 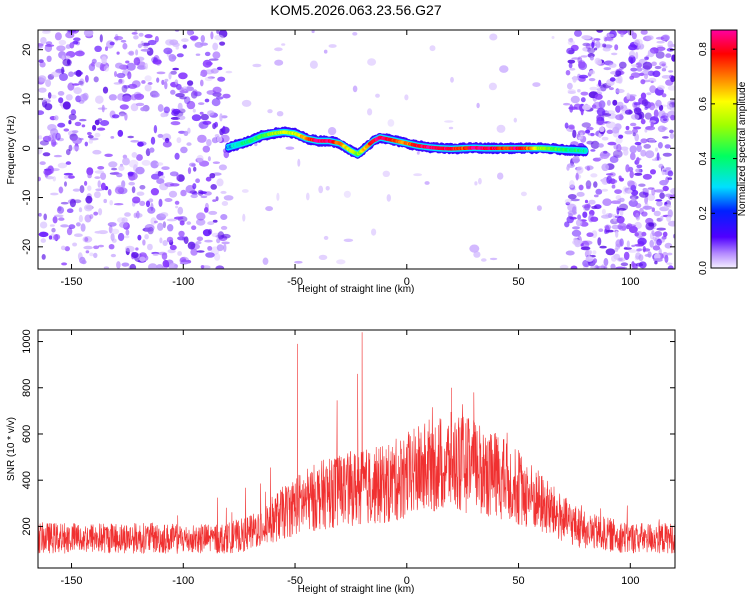 I want to click on spec-y-tick-label: -20, so click(x=27, y=247).